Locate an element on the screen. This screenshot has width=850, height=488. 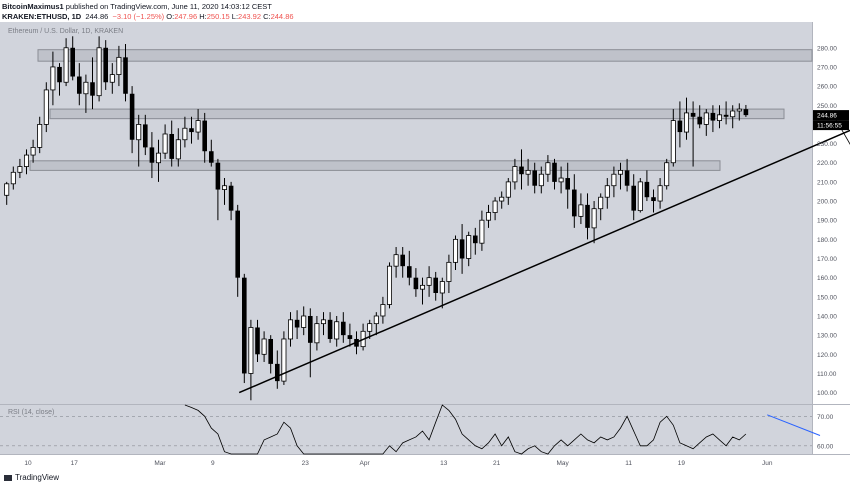
rsi-divergence-line is located at coordinates (794, 425).